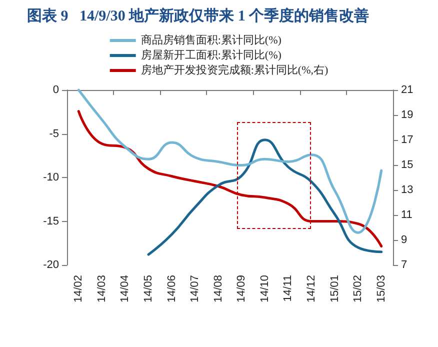 The height and width of the screenshot is (347, 438). What do you see at coordinates (195, 289) in the screenshot?
I see `x-tick-label: 14/07` at bounding box center [195, 289].